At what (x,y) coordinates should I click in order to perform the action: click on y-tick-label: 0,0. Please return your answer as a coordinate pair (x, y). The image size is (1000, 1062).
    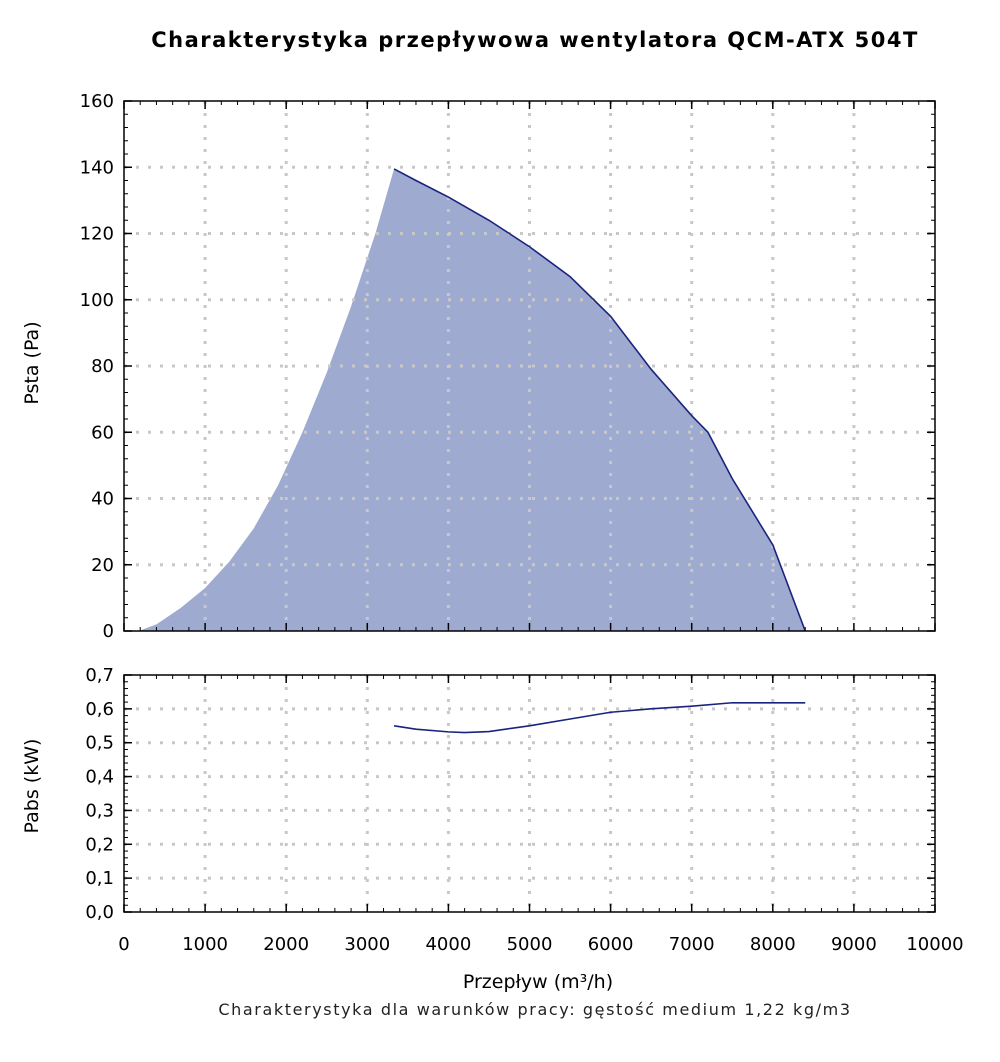
    Looking at the image, I should click on (99, 912).